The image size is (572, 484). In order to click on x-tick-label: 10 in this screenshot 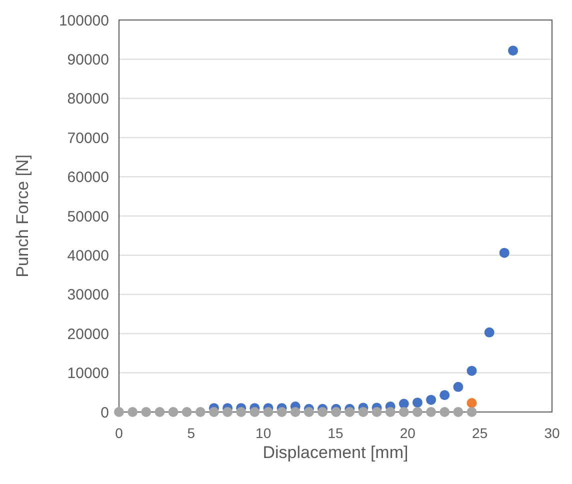, I will do `click(264, 433)`.